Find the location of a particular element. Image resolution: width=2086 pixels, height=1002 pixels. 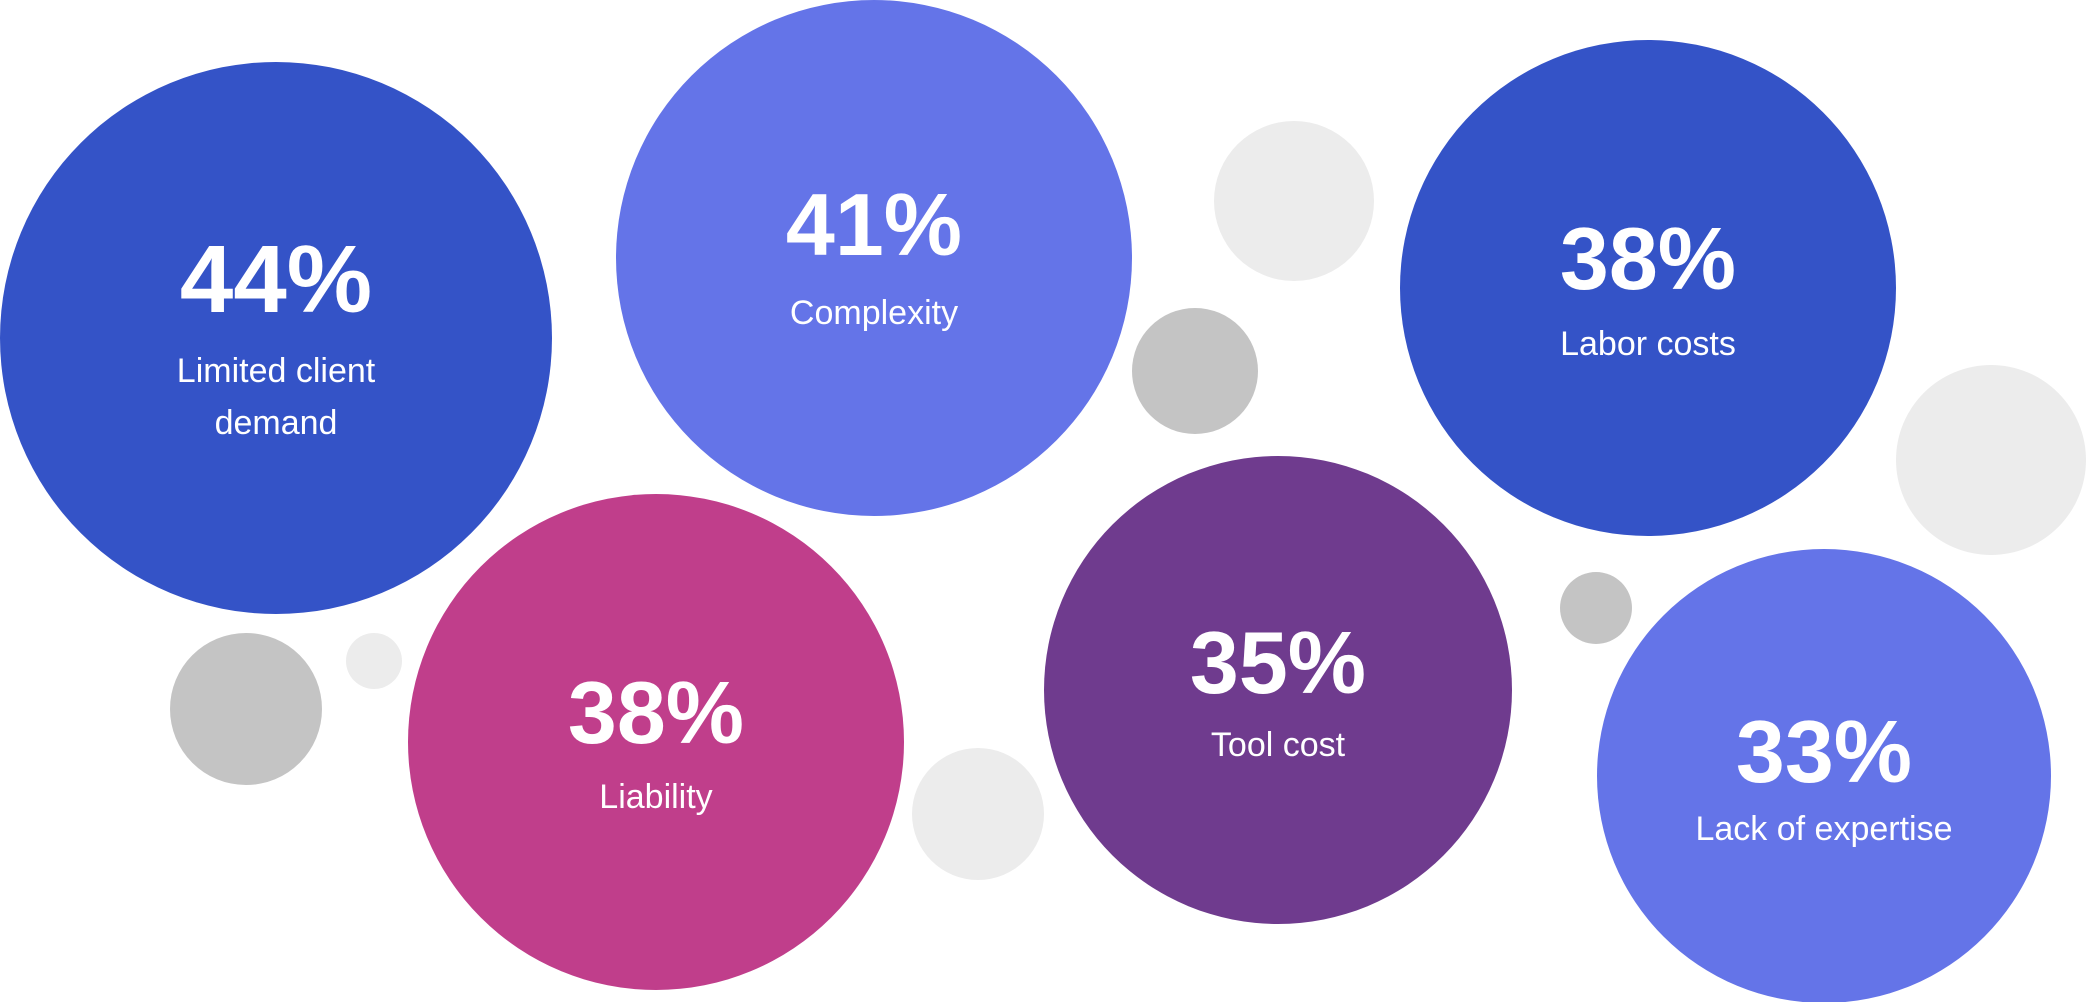

bubble: 38% Labor costs is located at coordinates (1648, 288).